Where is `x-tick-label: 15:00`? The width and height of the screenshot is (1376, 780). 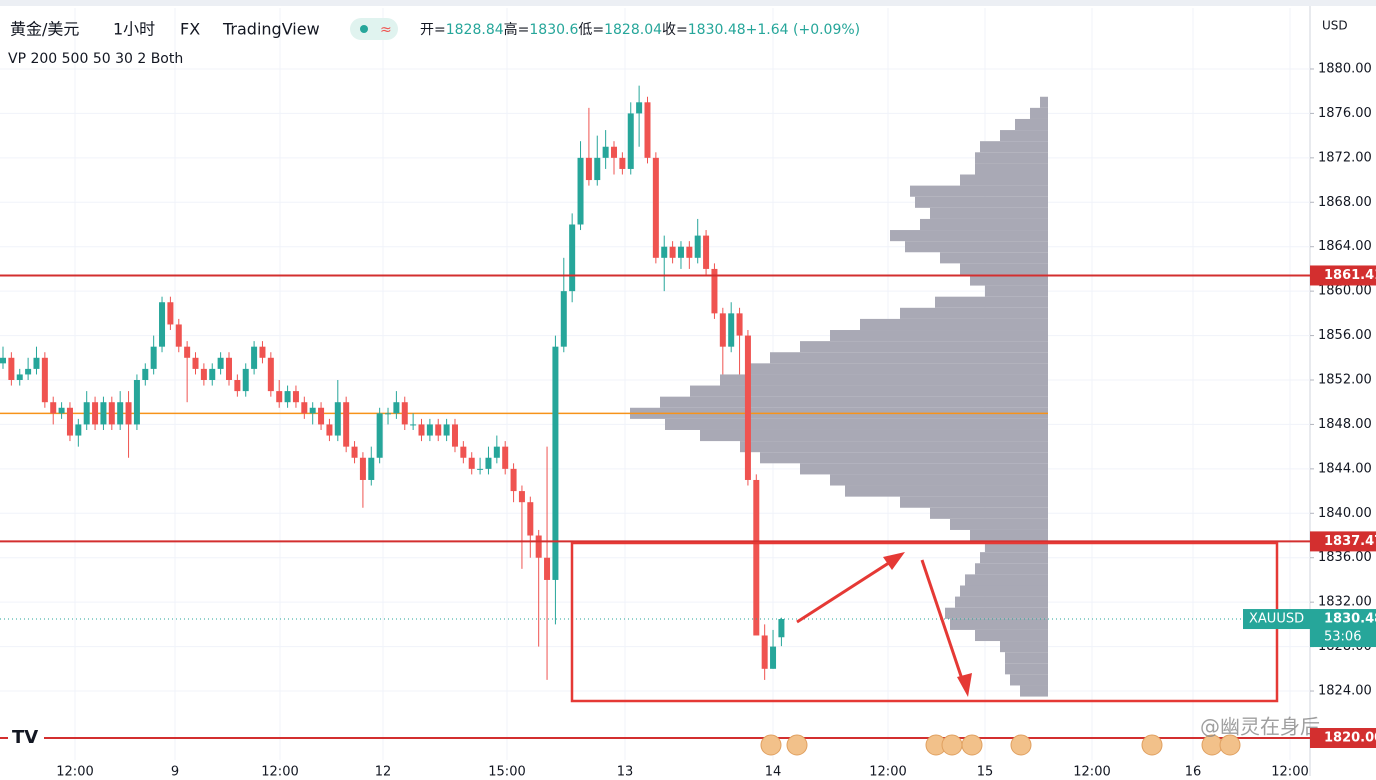 x-tick-label: 15:00 is located at coordinates (506, 771).